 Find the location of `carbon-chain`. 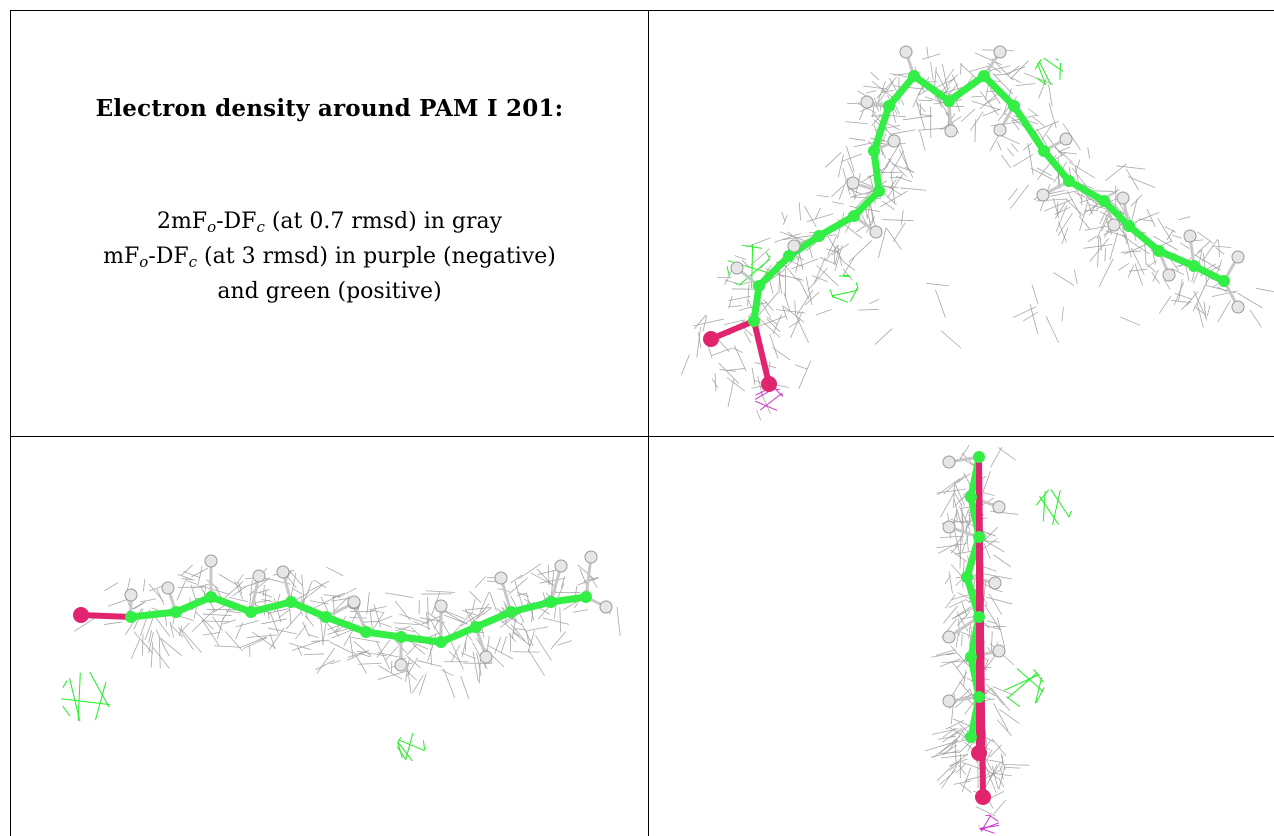

carbon-chain is located at coordinates (974, 625).